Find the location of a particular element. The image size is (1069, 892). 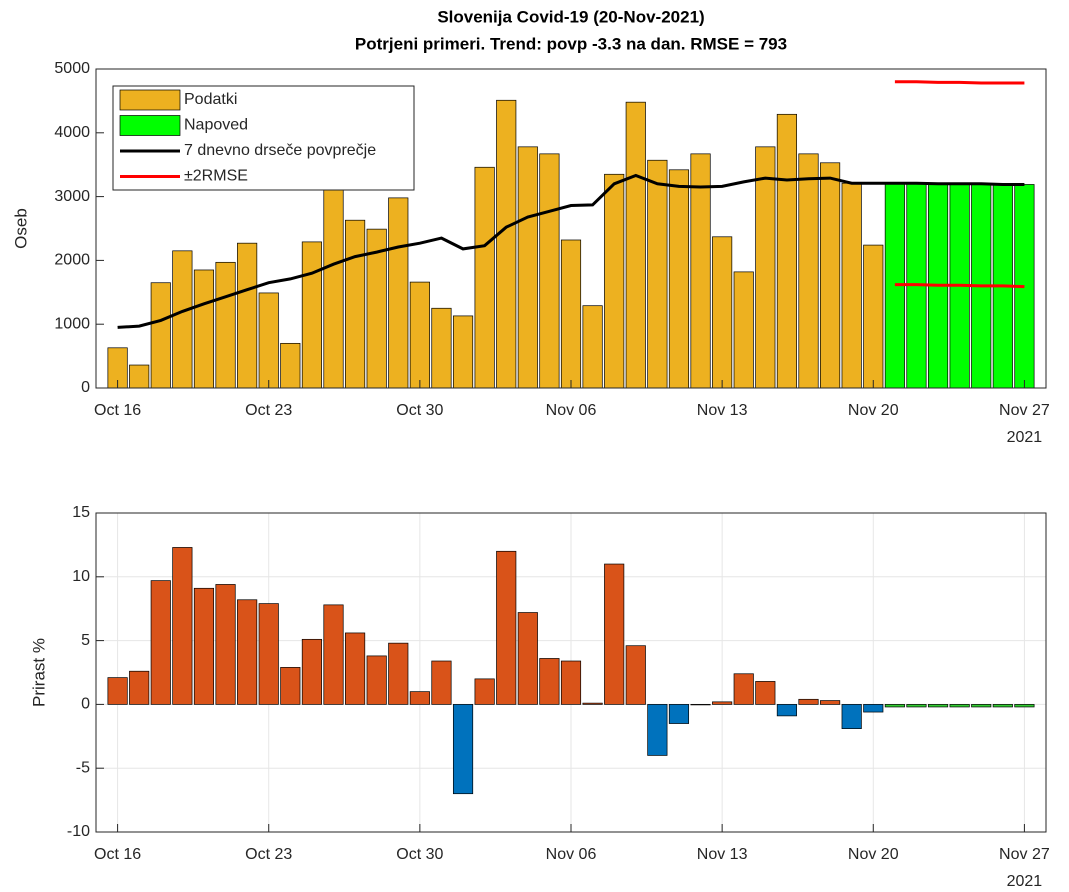

x-tick-label: Oct 30 is located at coordinates (419, 410).